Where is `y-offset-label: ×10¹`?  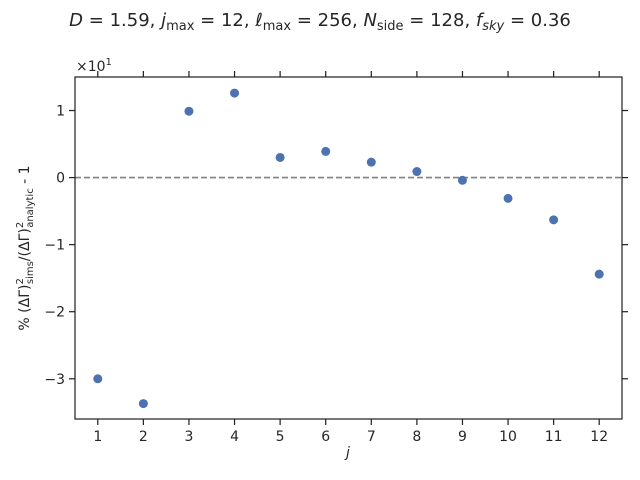
y-offset-label: ×10¹ is located at coordinates (94, 66).